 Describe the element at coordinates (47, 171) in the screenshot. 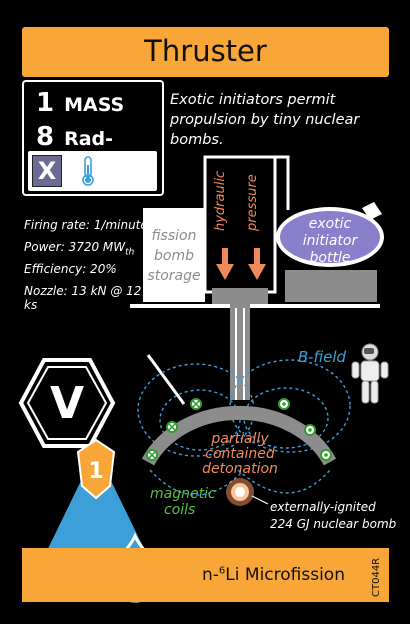

I see `x-flag: X` at that location.